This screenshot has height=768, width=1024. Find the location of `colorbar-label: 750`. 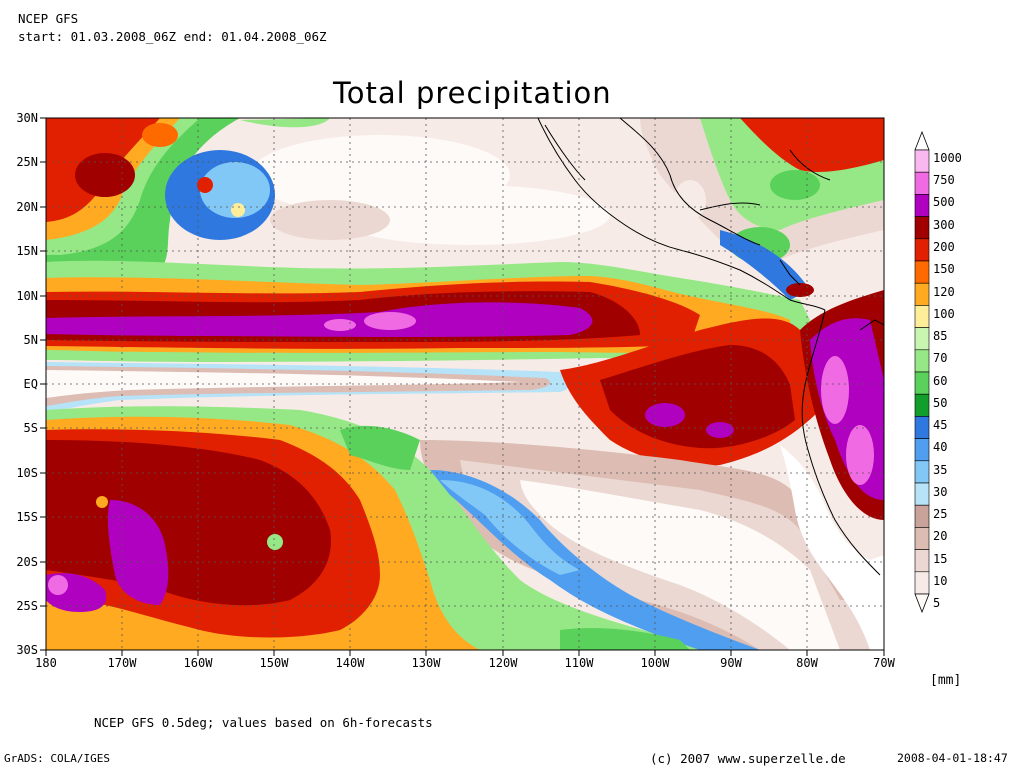

colorbar-label: 750 is located at coordinates (944, 180).